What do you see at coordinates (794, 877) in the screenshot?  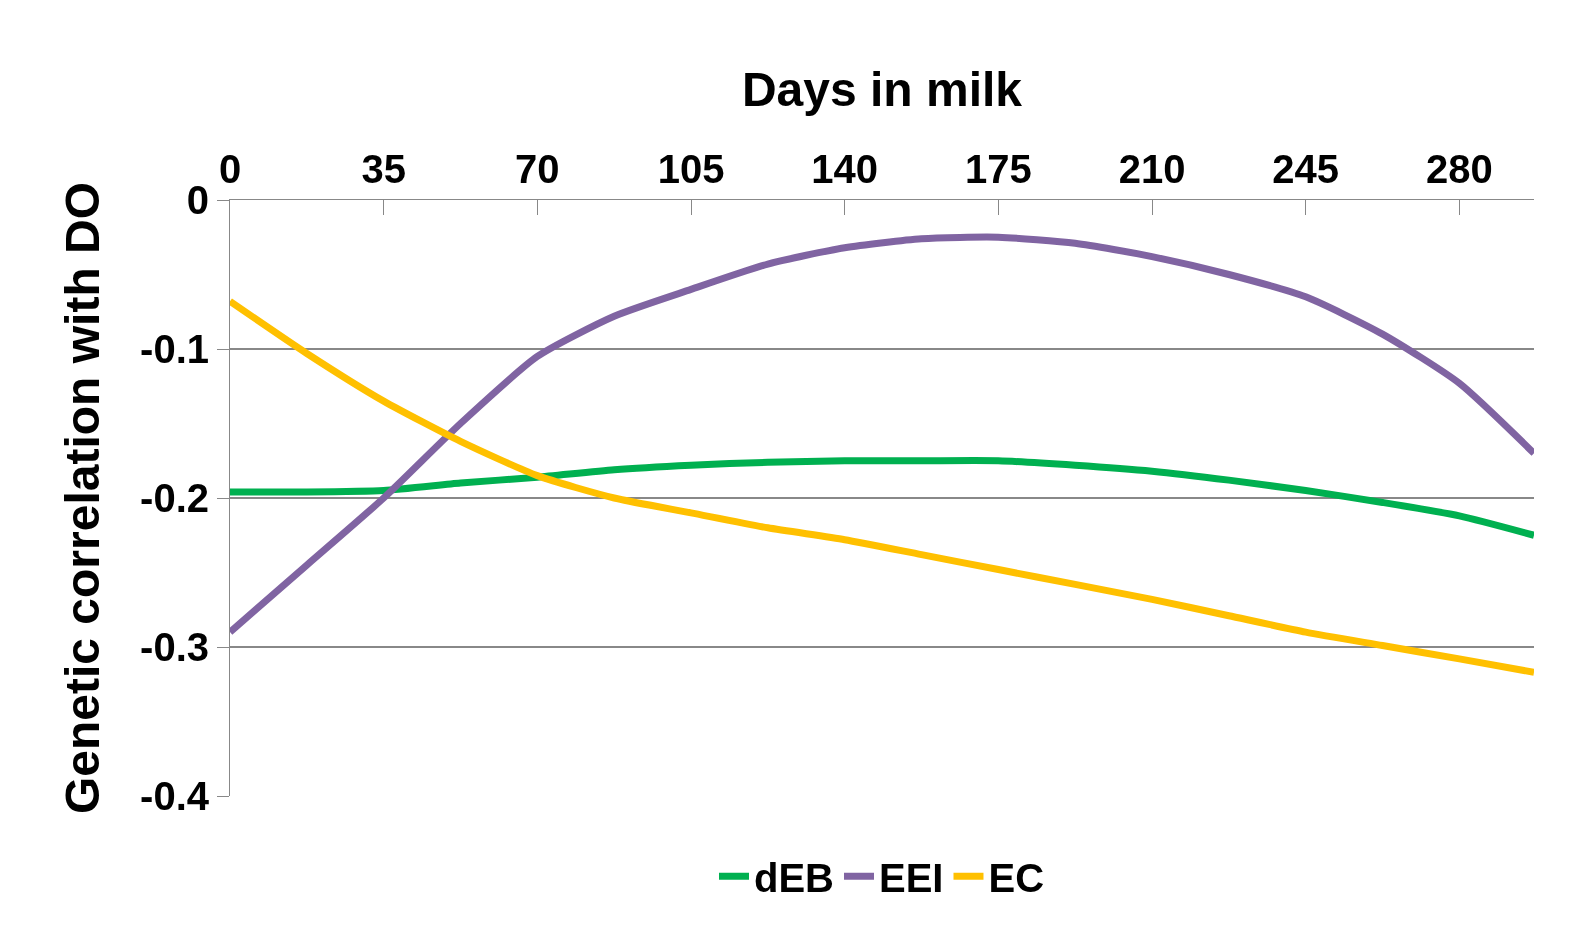 I see `legend-label: dEB` at bounding box center [794, 877].